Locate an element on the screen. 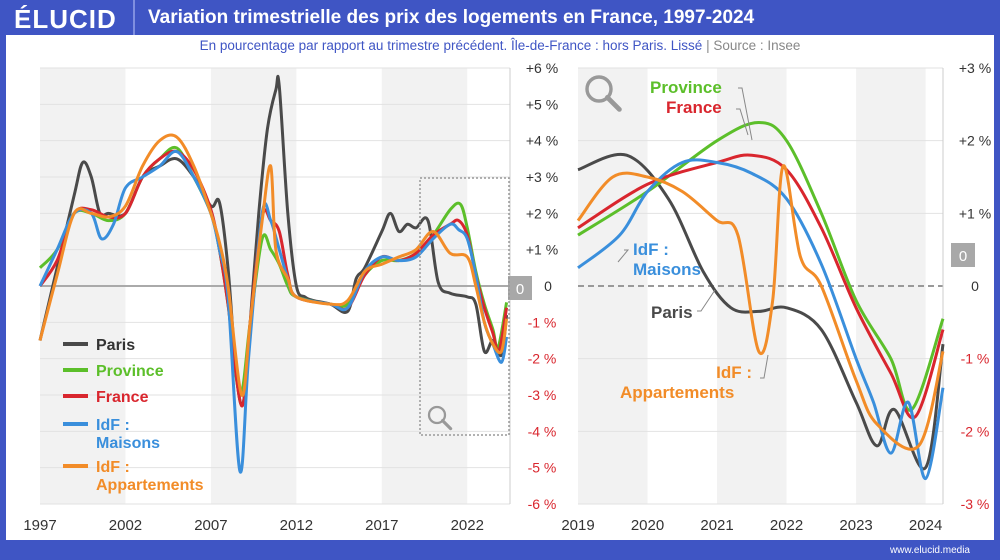  x-tick-label: 1997 is located at coordinates (39, 525).